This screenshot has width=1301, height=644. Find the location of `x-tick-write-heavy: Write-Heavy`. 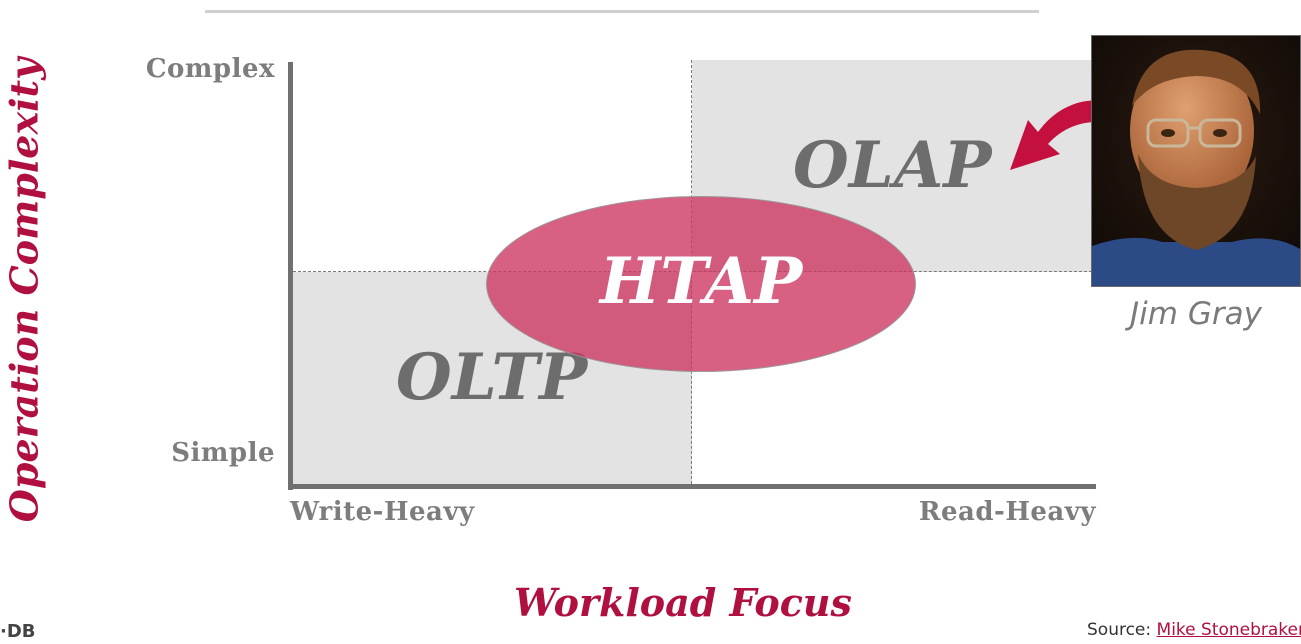

x-tick-write-heavy: Write-Heavy is located at coordinates (382, 512).